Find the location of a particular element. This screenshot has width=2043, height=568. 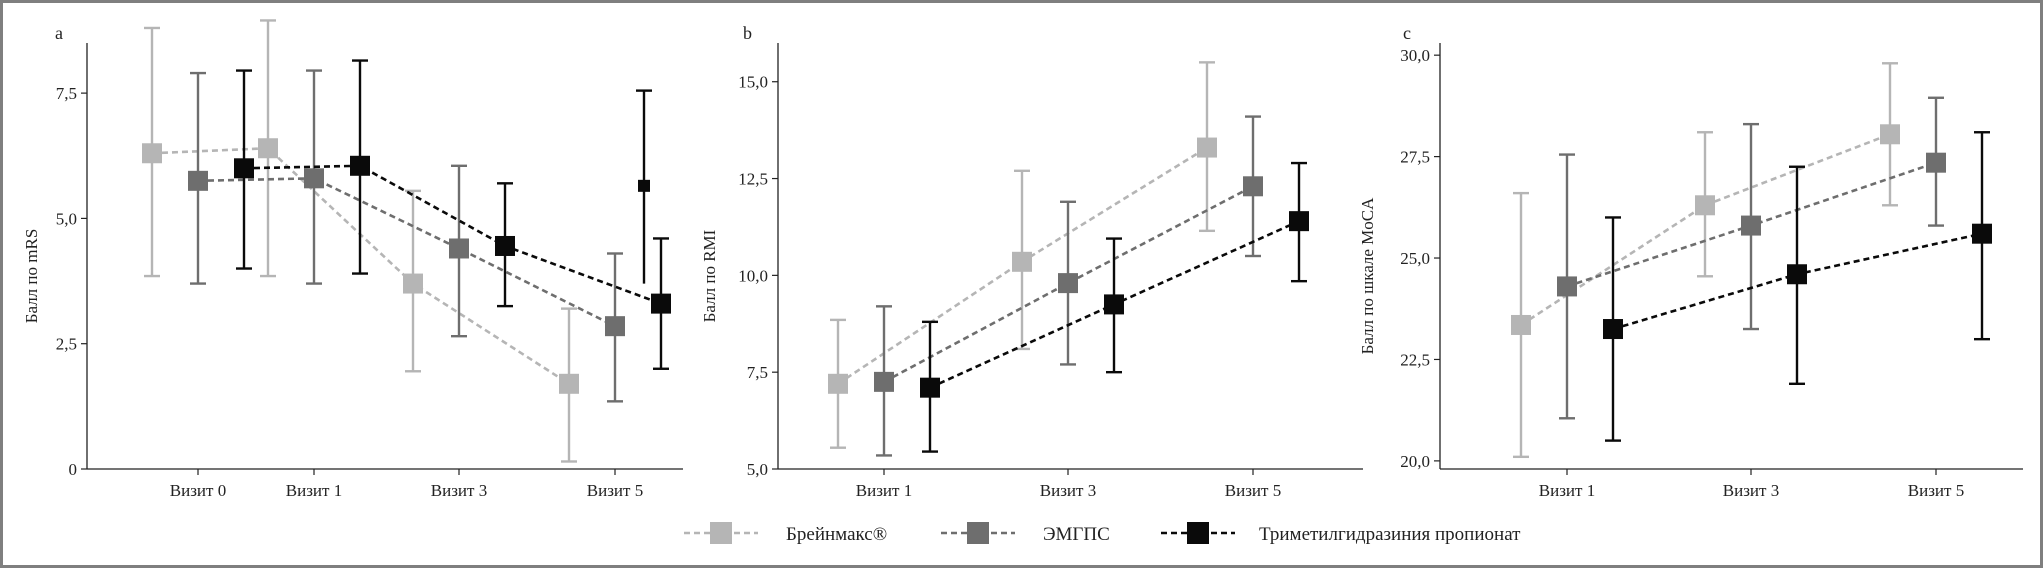

y-tick-label: 22,5 is located at coordinates (1415, 359).